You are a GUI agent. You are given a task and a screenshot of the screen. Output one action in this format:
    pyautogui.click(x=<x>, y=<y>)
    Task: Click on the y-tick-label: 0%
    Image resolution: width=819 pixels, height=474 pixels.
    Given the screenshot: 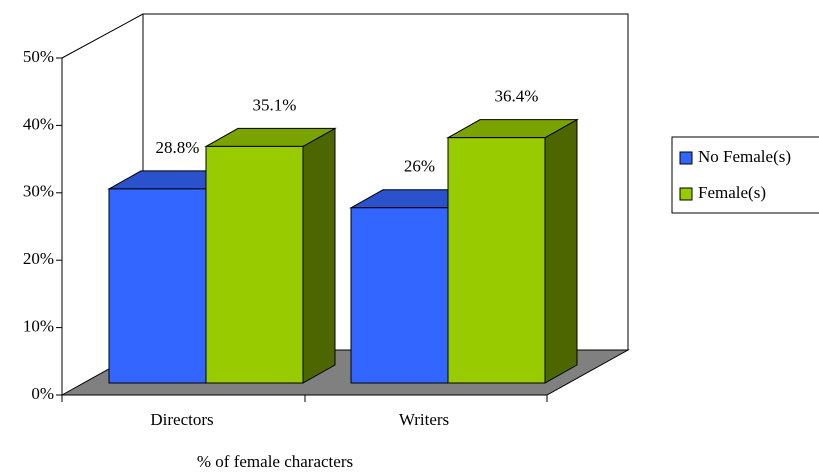 What is the action you would take?
    pyautogui.click(x=42, y=393)
    